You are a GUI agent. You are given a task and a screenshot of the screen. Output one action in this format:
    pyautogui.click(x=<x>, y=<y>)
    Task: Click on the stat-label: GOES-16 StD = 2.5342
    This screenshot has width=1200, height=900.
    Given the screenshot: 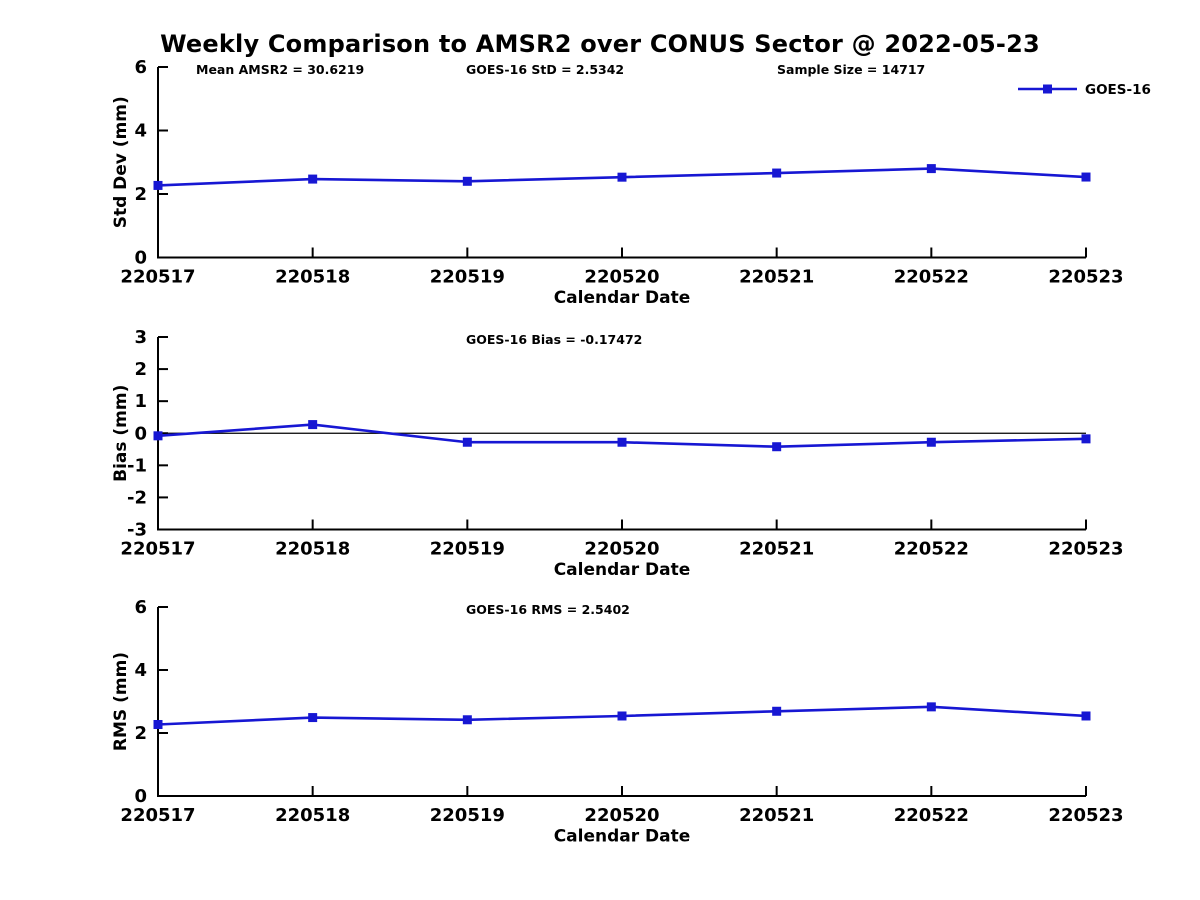 What is the action you would take?
    pyautogui.click(x=545, y=69)
    